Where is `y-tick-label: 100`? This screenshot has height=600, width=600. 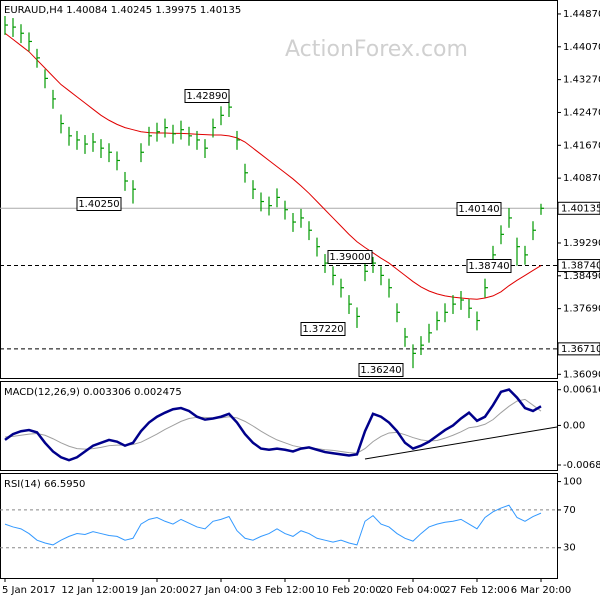
y-tick-label: 100 is located at coordinates (572, 482).